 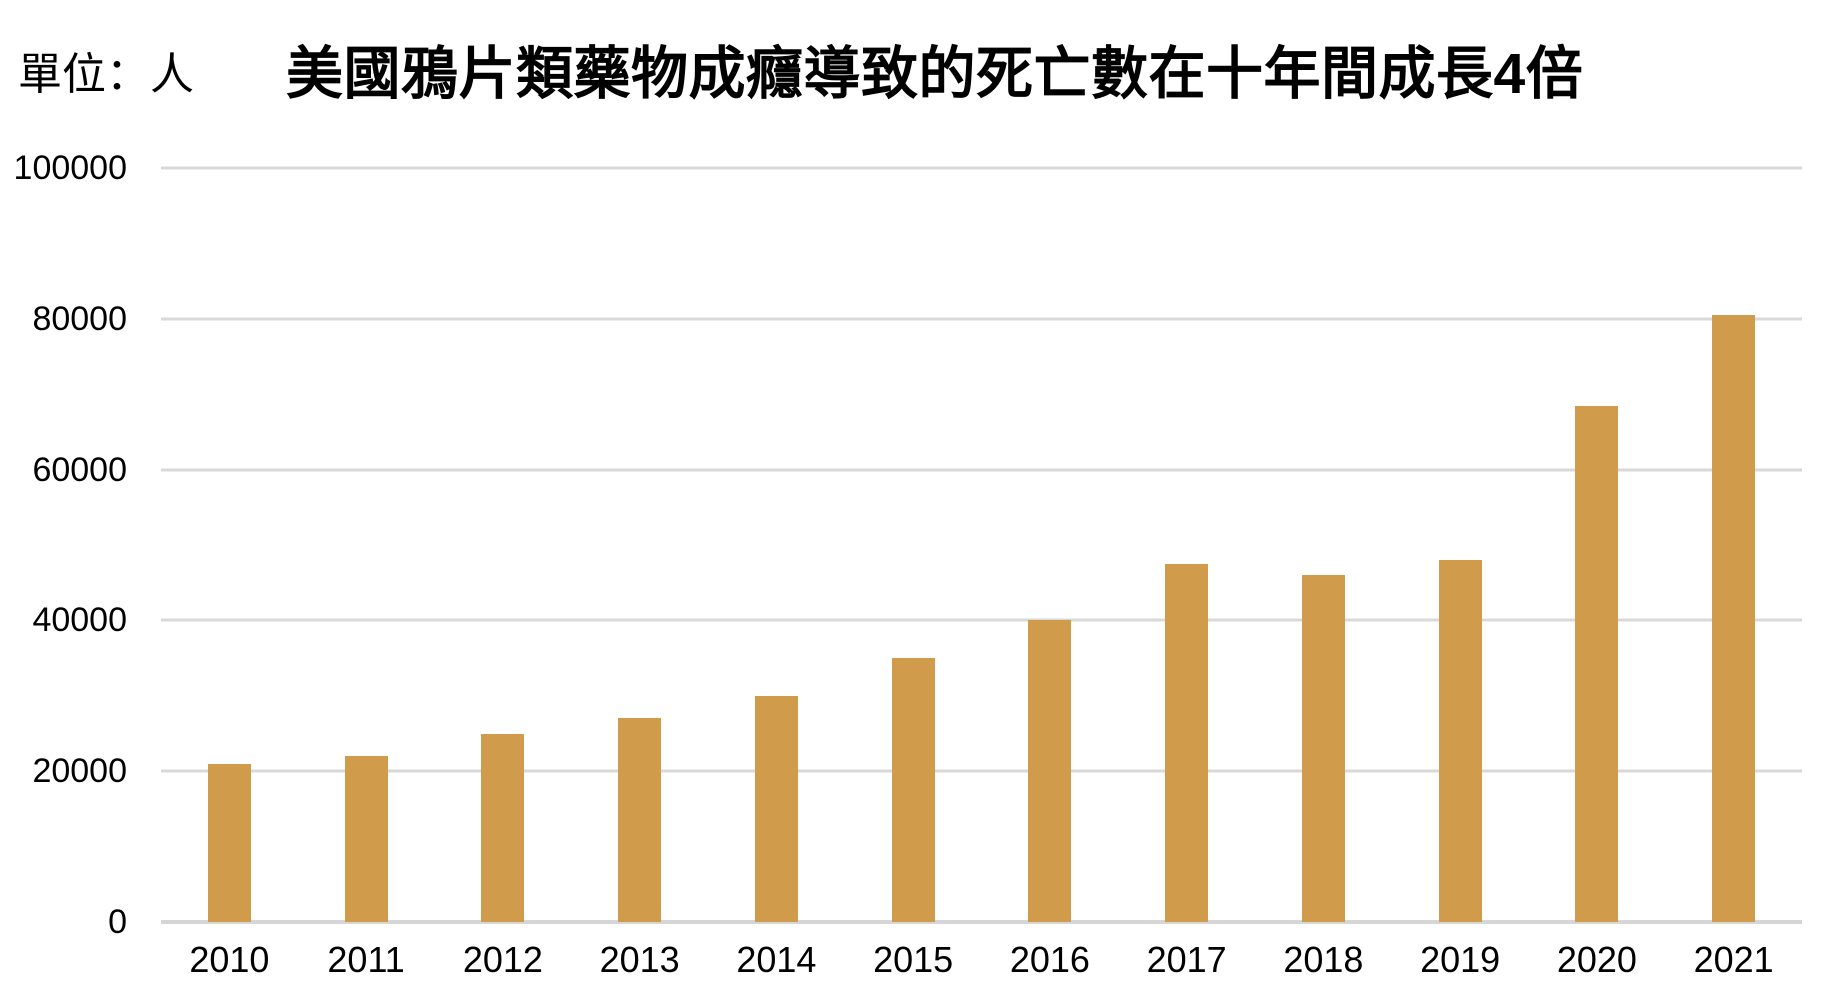 What do you see at coordinates (1323, 748) in the screenshot?
I see `bar-2018` at bounding box center [1323, 748].